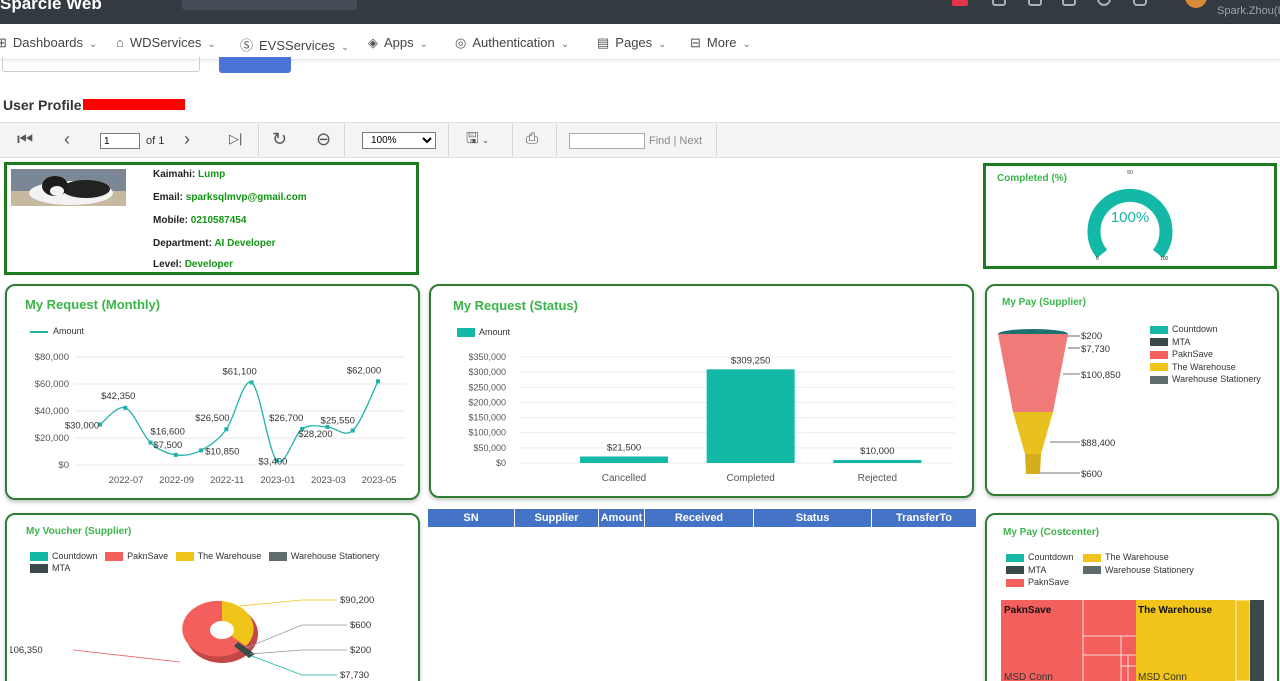 The image size is (1280, 681). Describe the element at coordinates (236, 138) in the screenshot. I see `last-page-icon: ▷|` at that location.